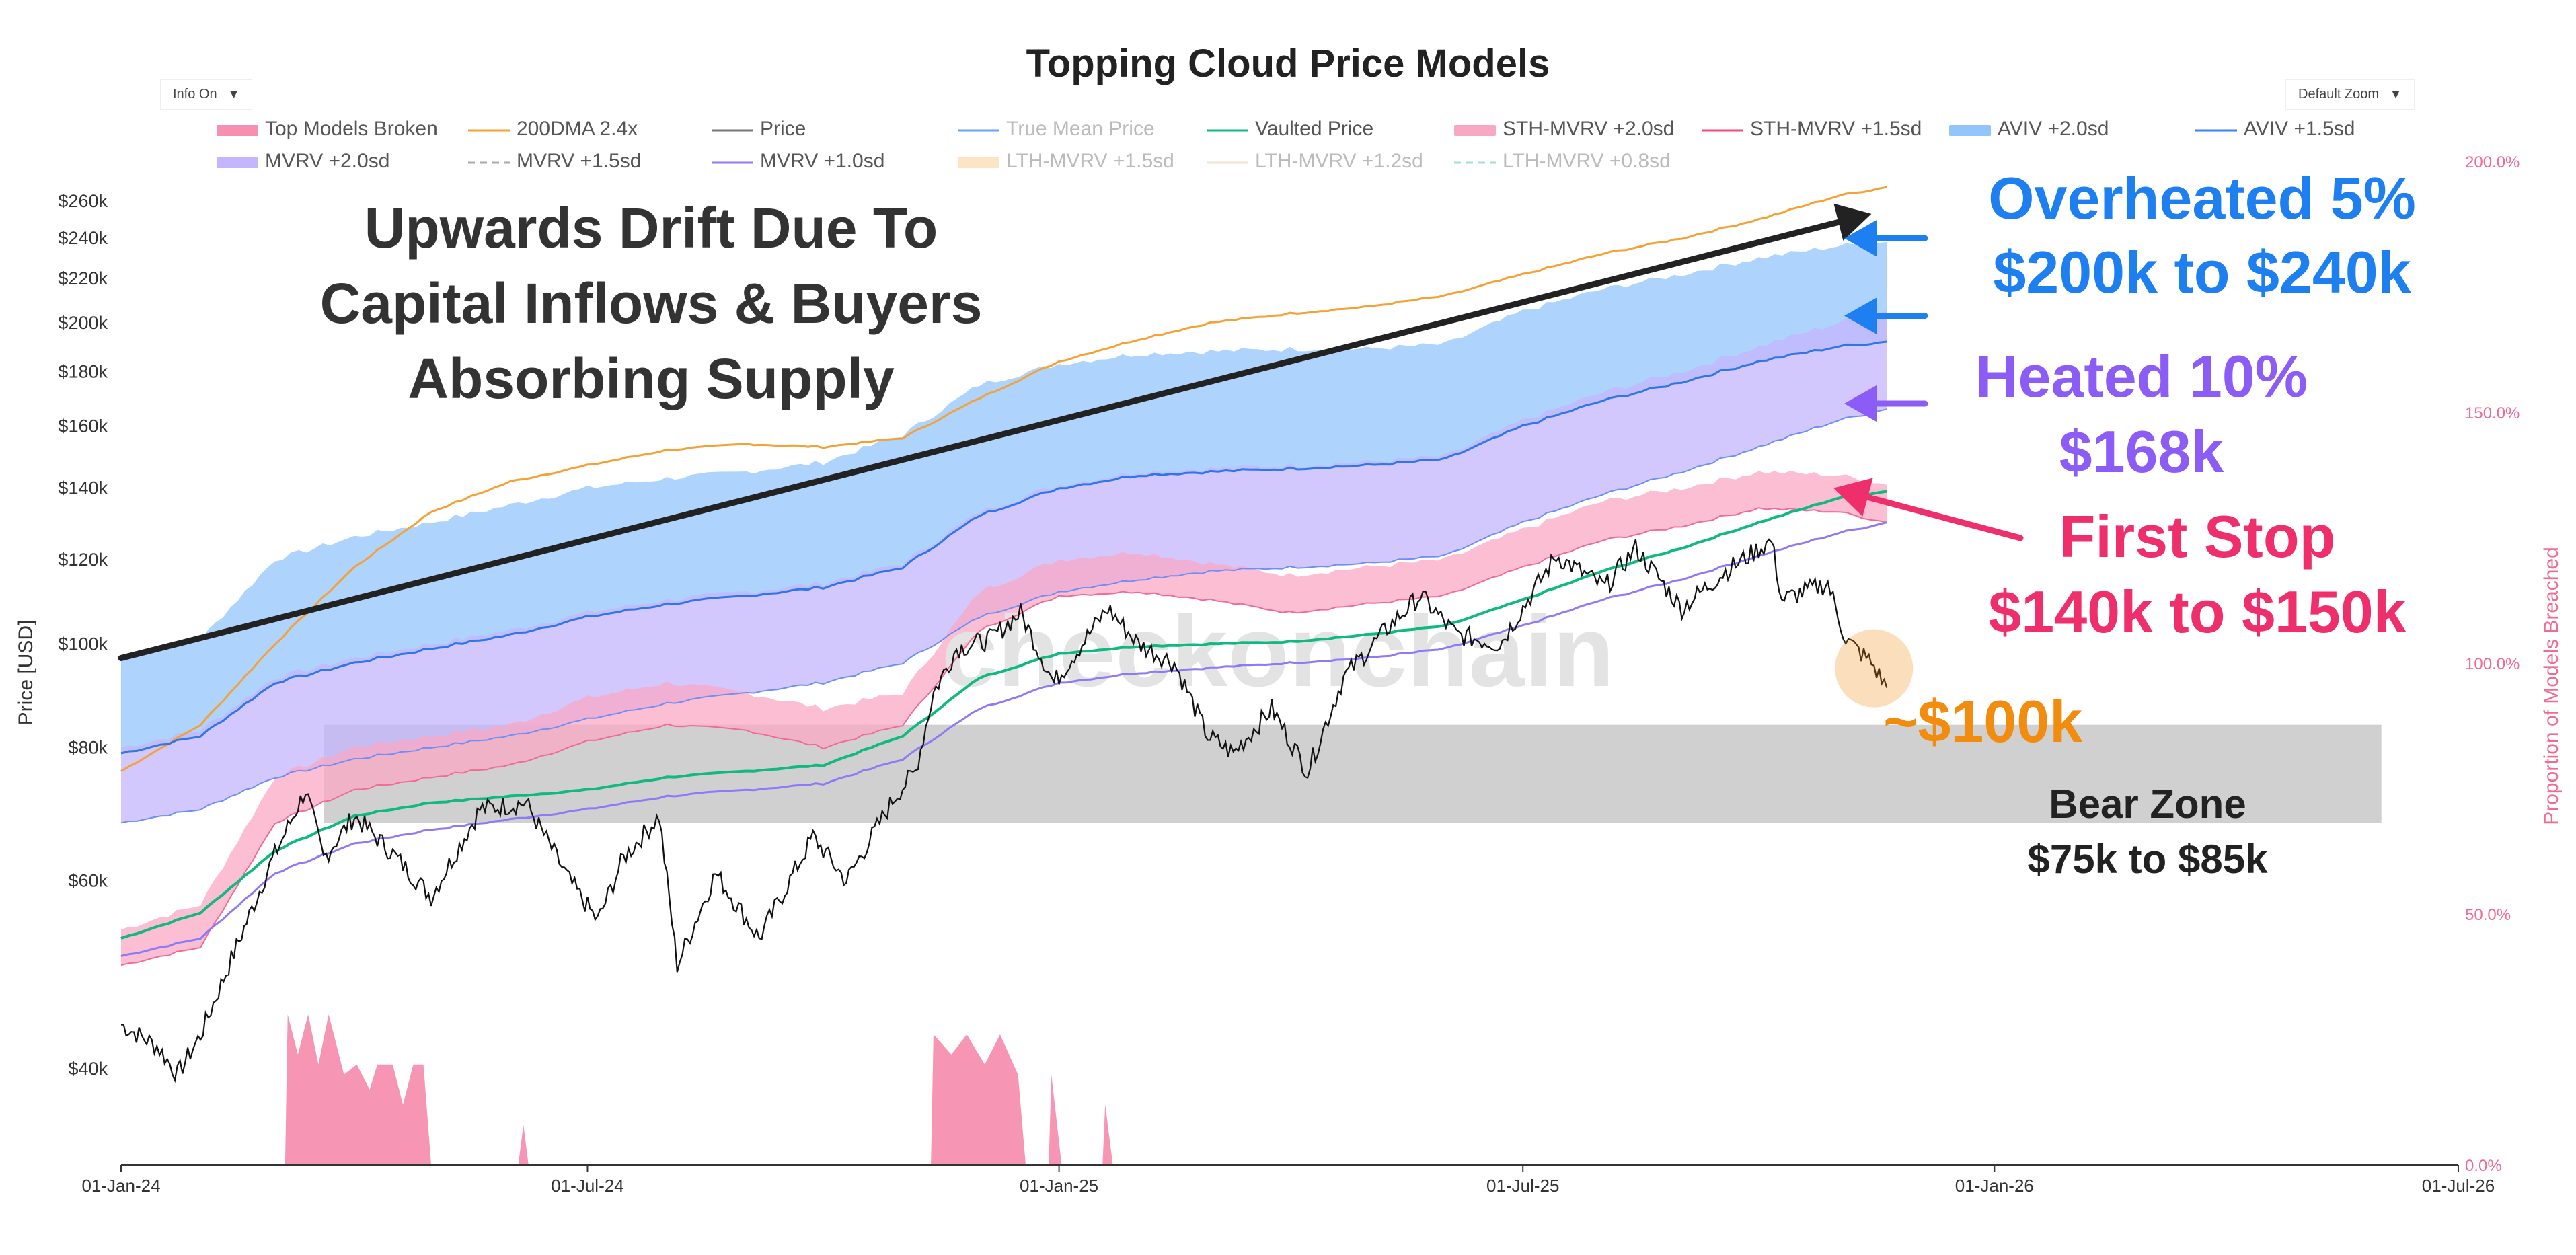  What do you see at coordinates (1944, 517) in the screenshot?
I see `first-stop-arrow-shaft` at bounding box center [1944, 517].